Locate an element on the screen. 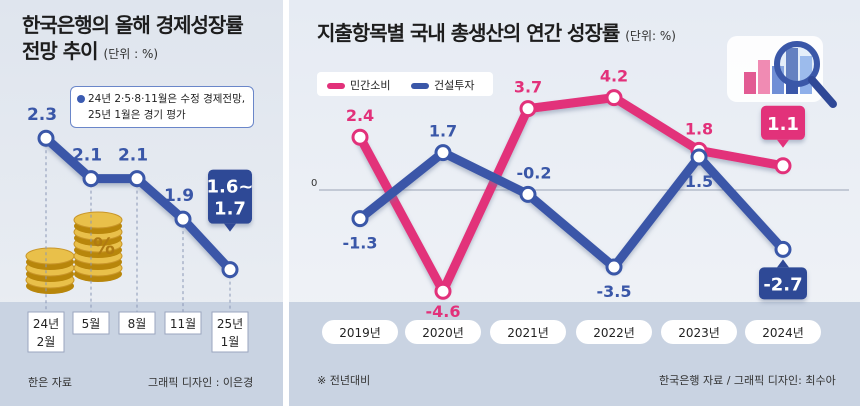  left-note: 24년 2·5·8·11월은 수정 경제전망, 25년 1월은 경기 평가 is located at coordinates (162, 107).